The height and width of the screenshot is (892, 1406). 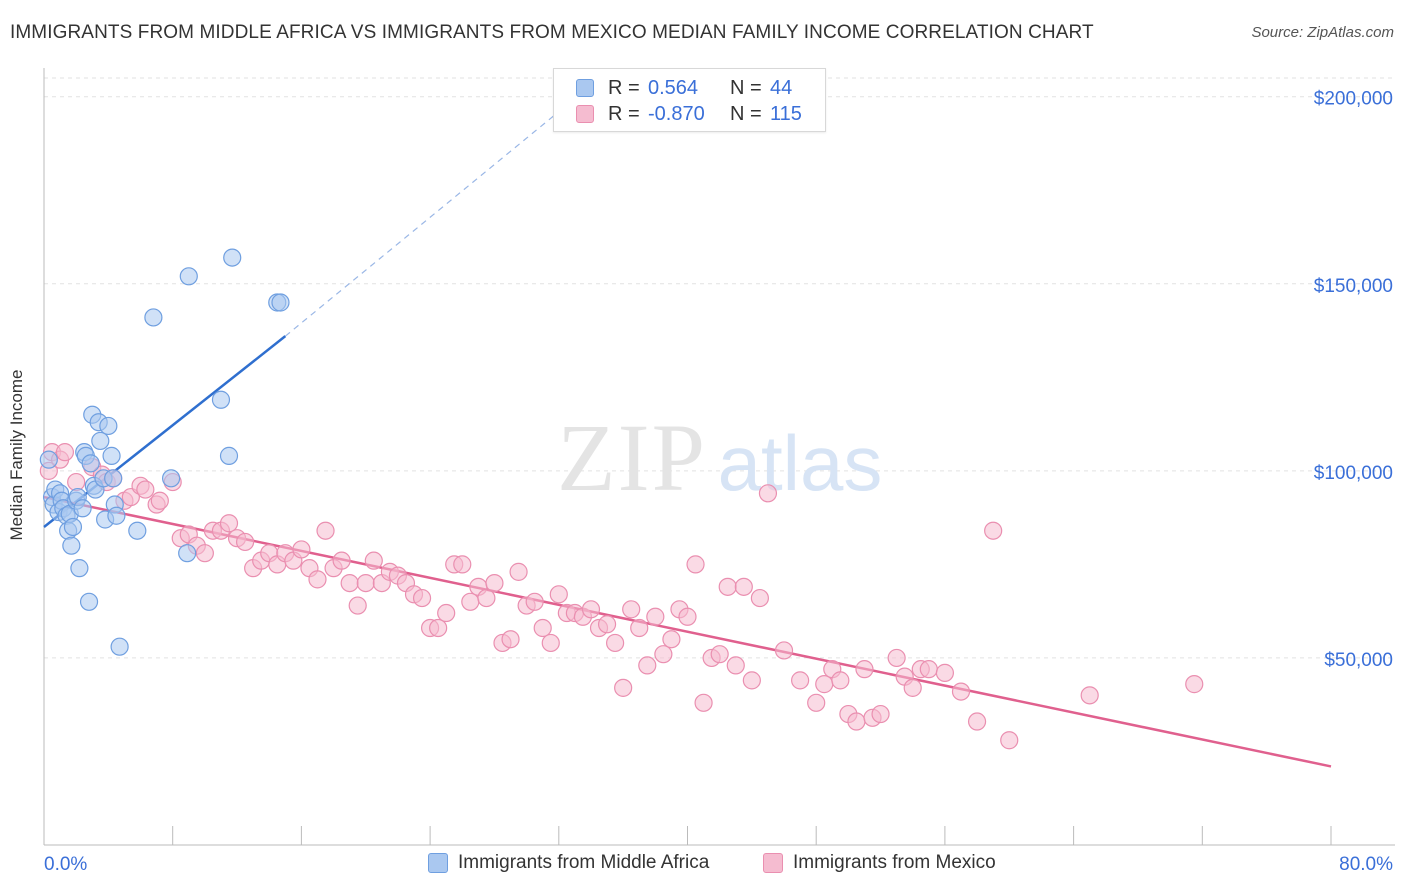 I want to click on legend-label-mexico: Immigrants from Mexico, so click(x=894, y=862).